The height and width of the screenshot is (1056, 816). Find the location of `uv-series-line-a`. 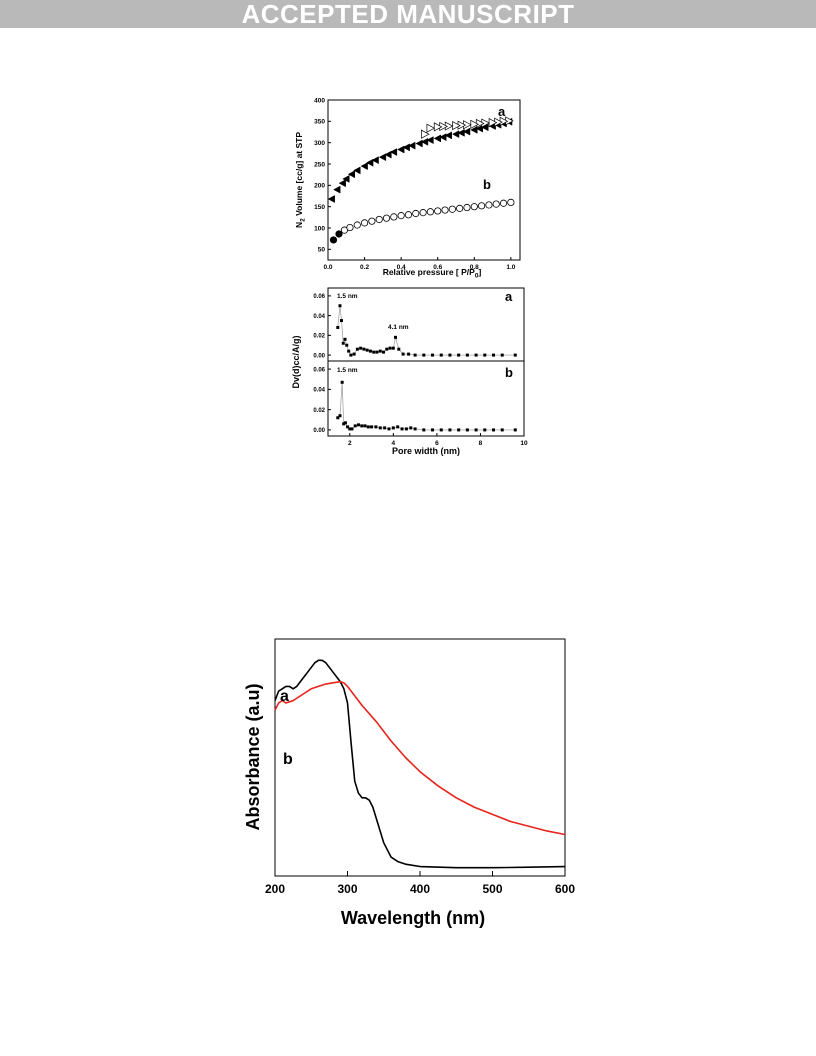

uv-series-line-a is located at coordinates (420, 764).